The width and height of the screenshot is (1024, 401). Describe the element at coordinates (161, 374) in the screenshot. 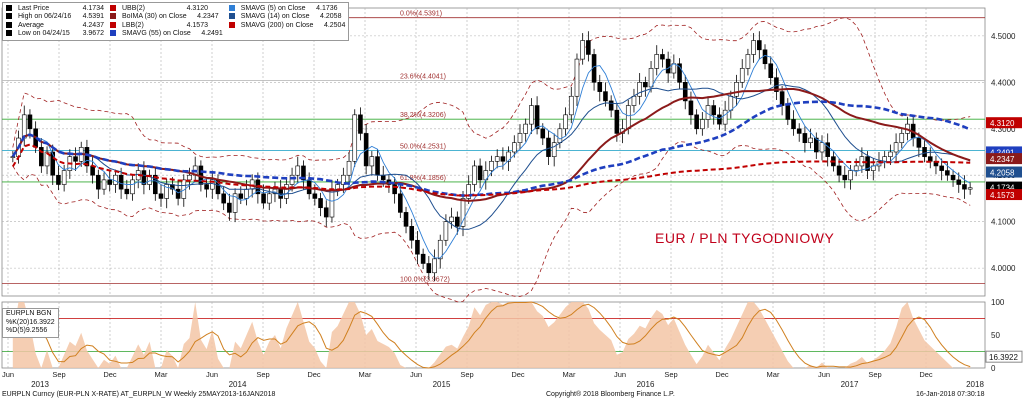

I see `x-month-label: Mar` at that location.